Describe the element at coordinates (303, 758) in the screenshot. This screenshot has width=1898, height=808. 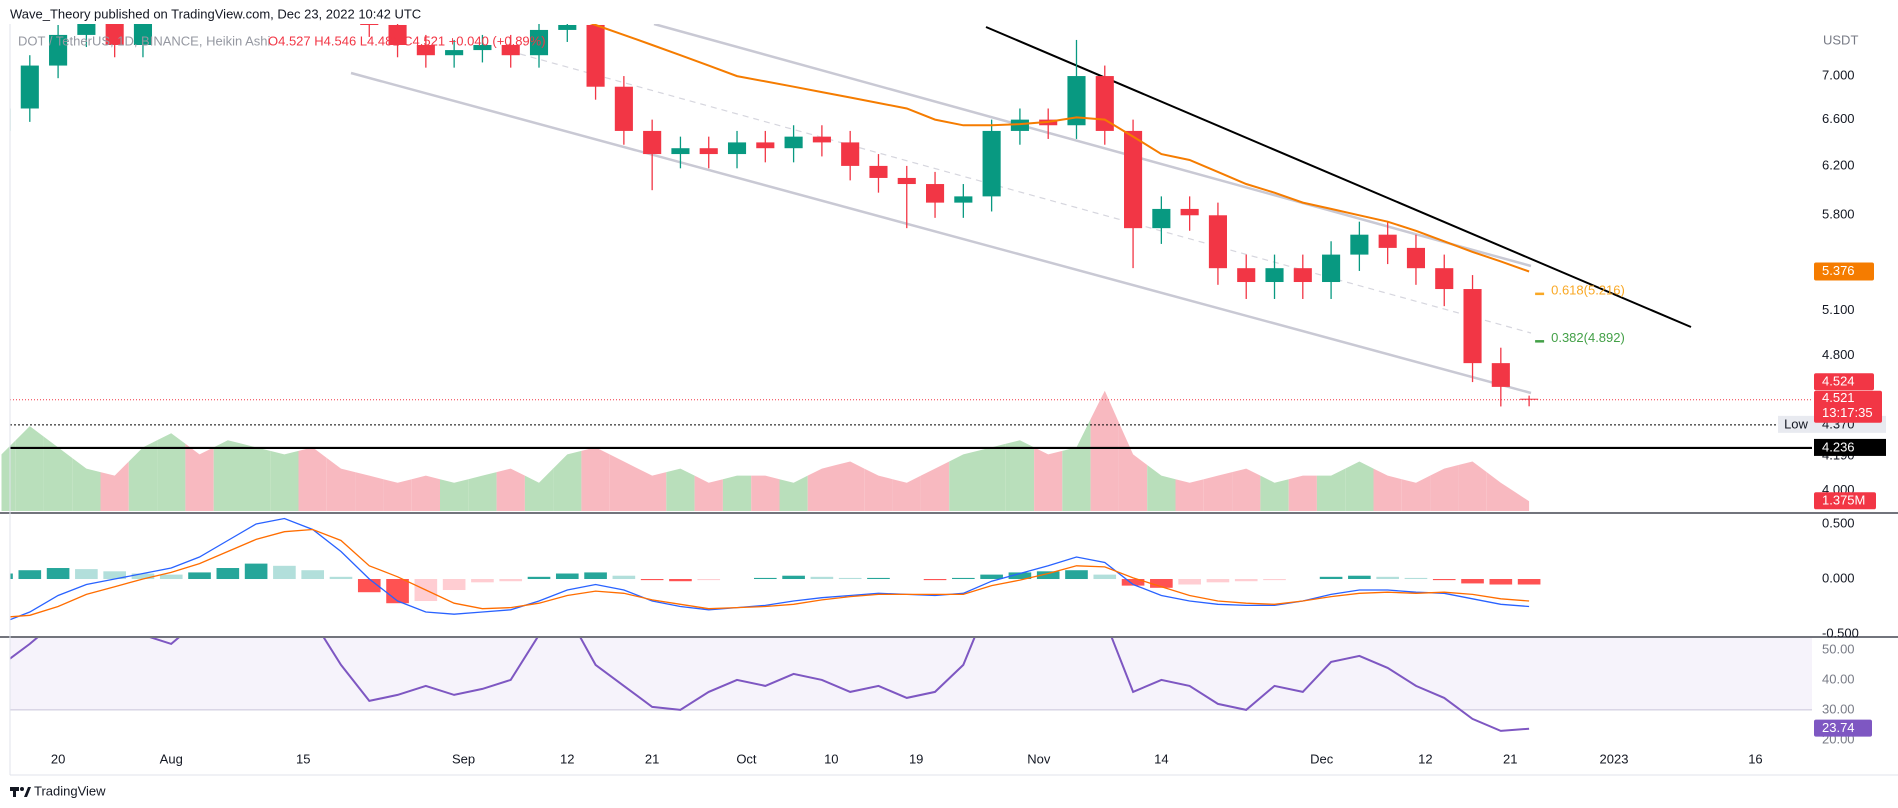
I see `time-tick-label: 15` at that location.